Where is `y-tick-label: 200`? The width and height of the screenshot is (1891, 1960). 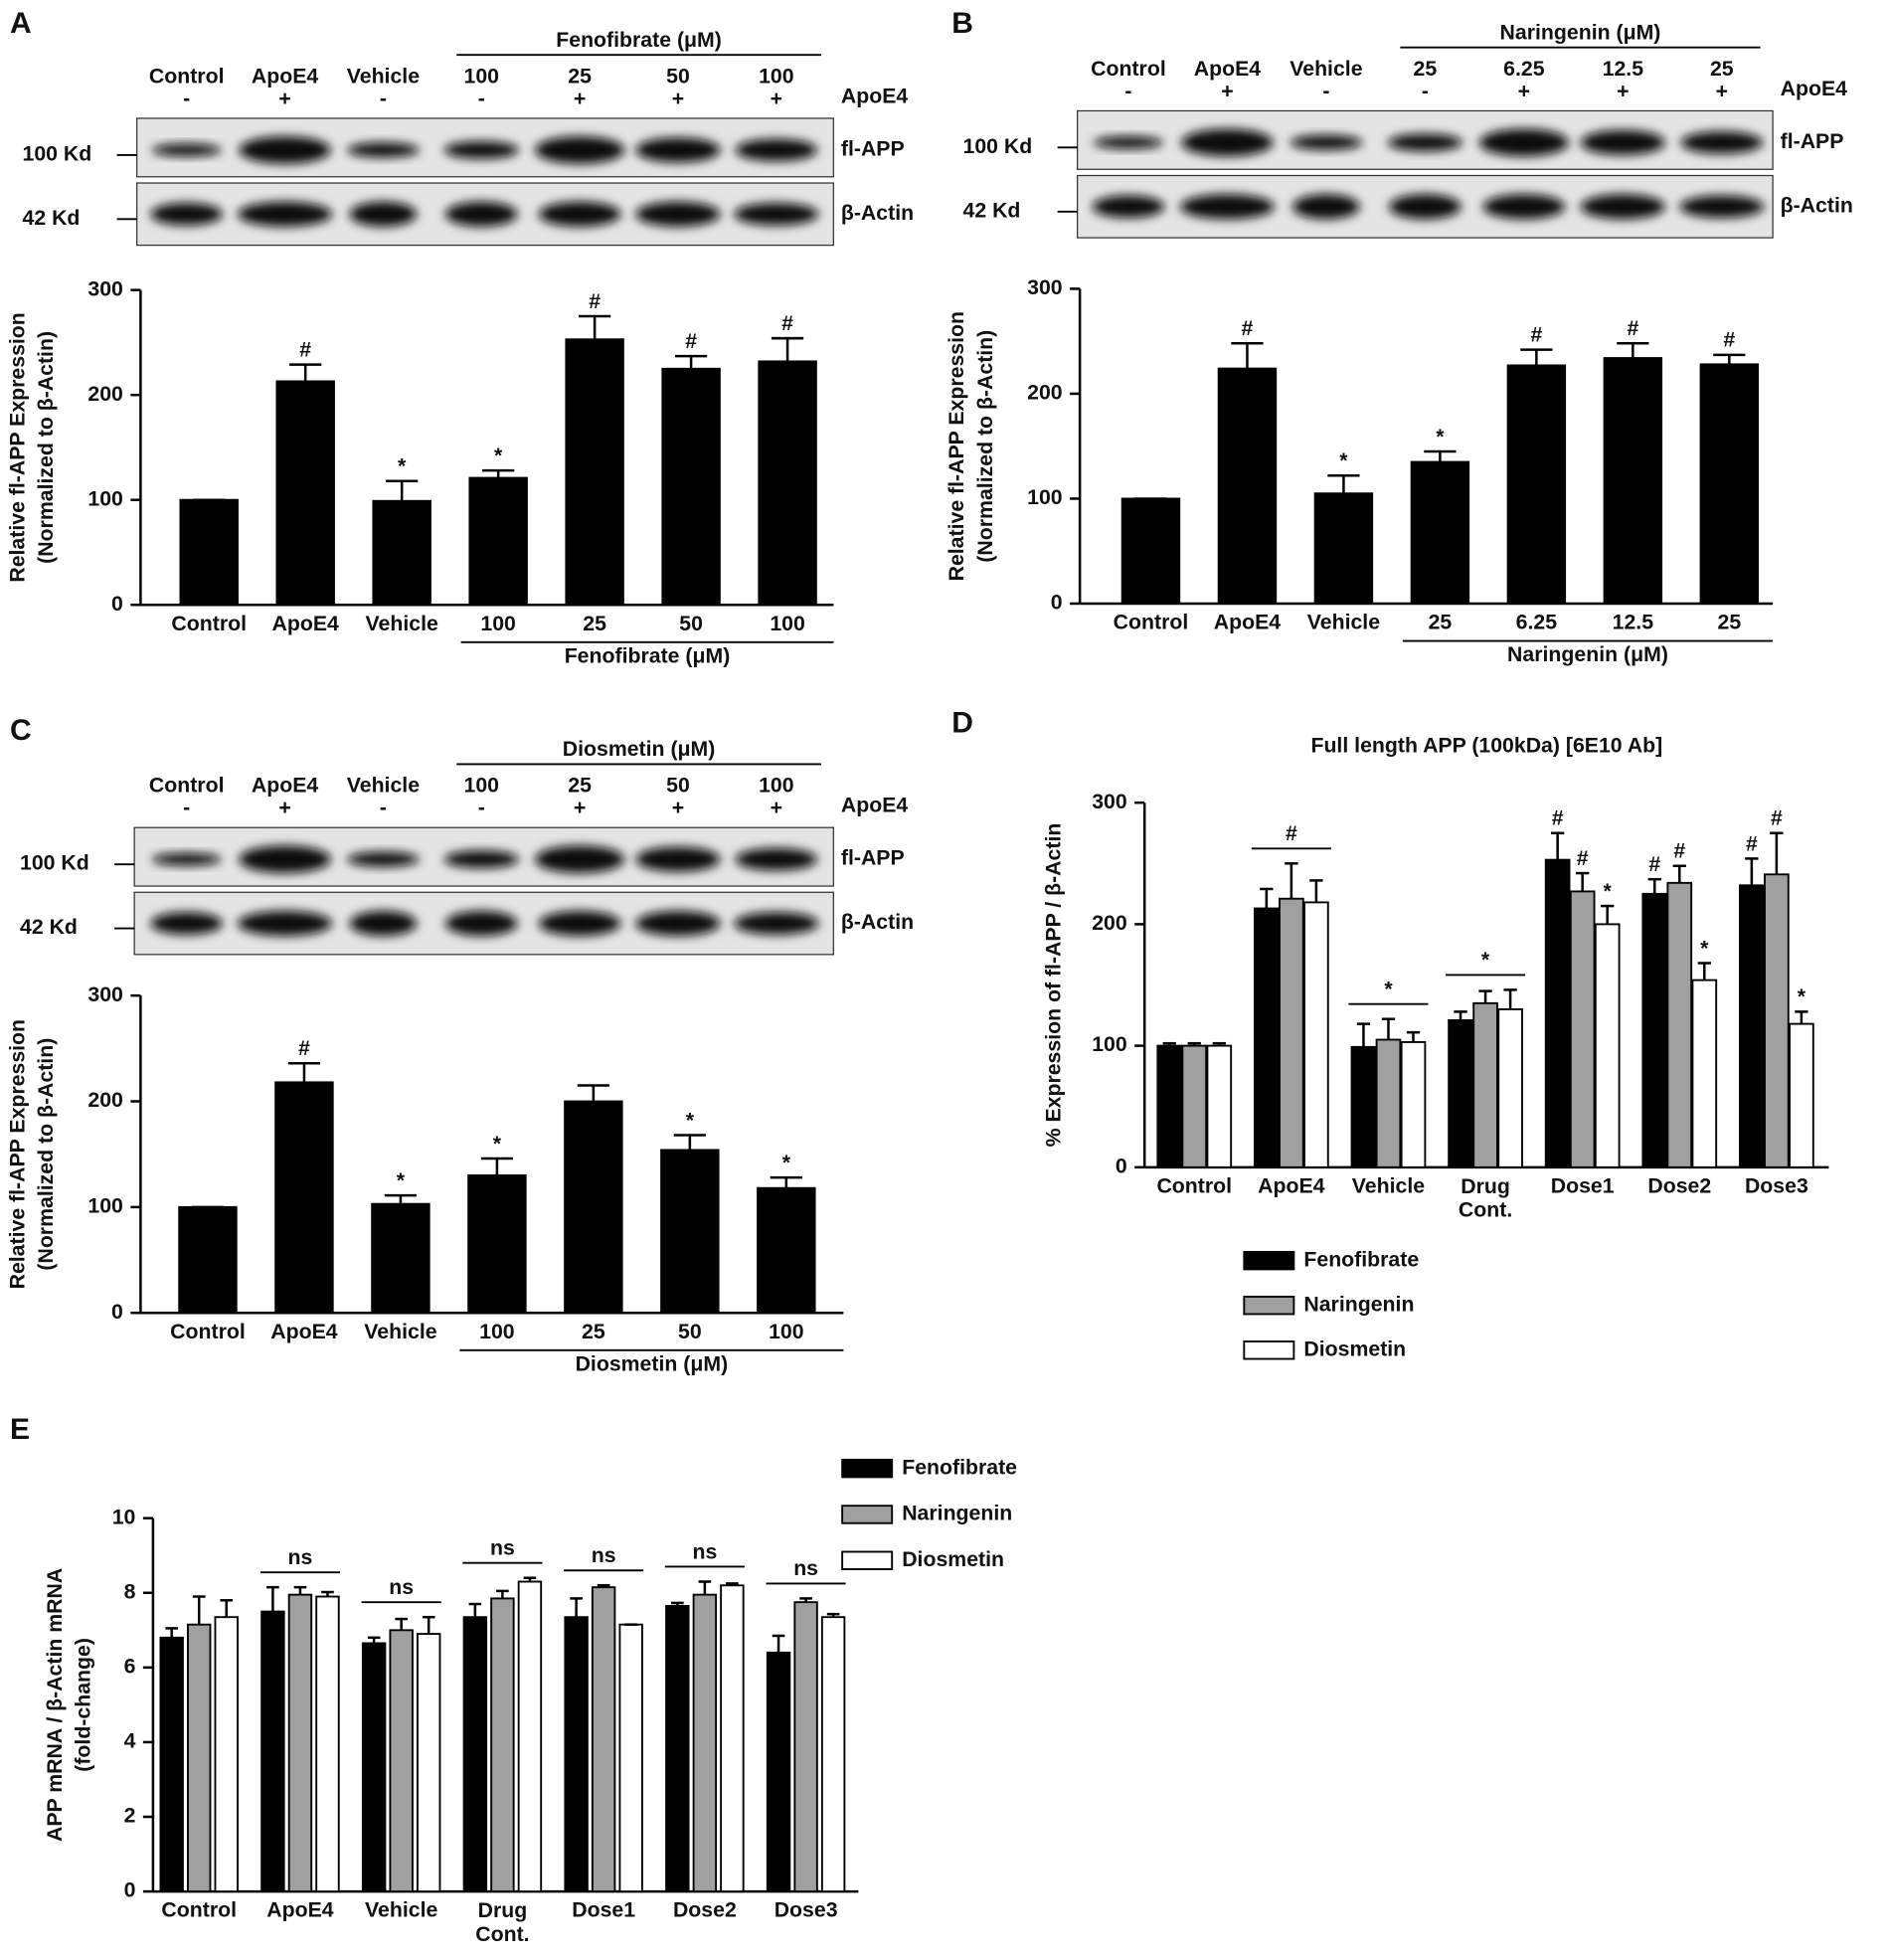 y-tick-label: 200 is located at coordinates (105, 1100).